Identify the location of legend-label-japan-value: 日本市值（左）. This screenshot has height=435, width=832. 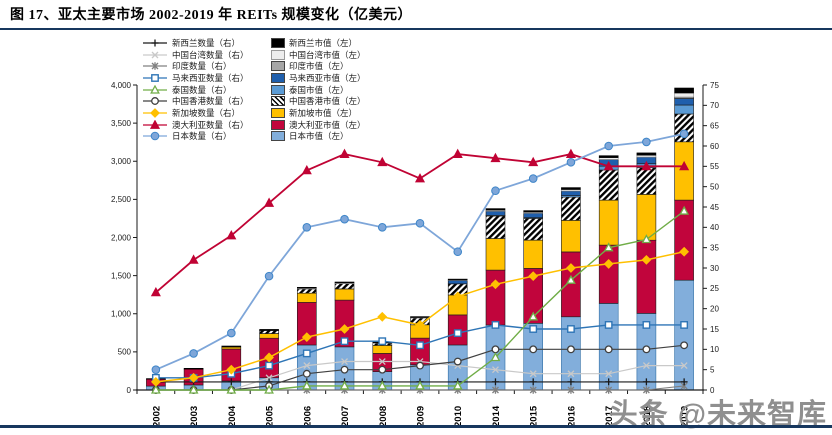
(319, 136).